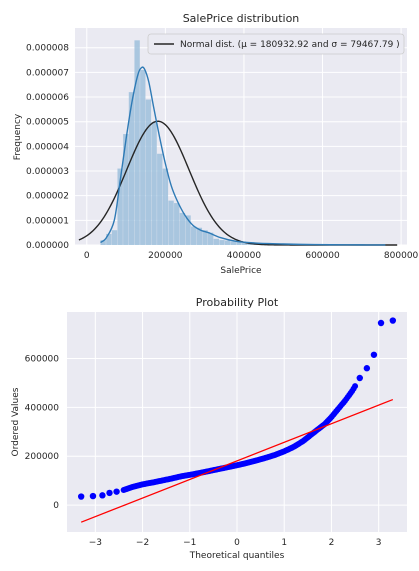 The width and height of the screenshot is (419, 571). What do you see at coordinates (47, 246) in the screenshot?
I see `y-tick-label: 0.000000` at bounding box center [47, 246].